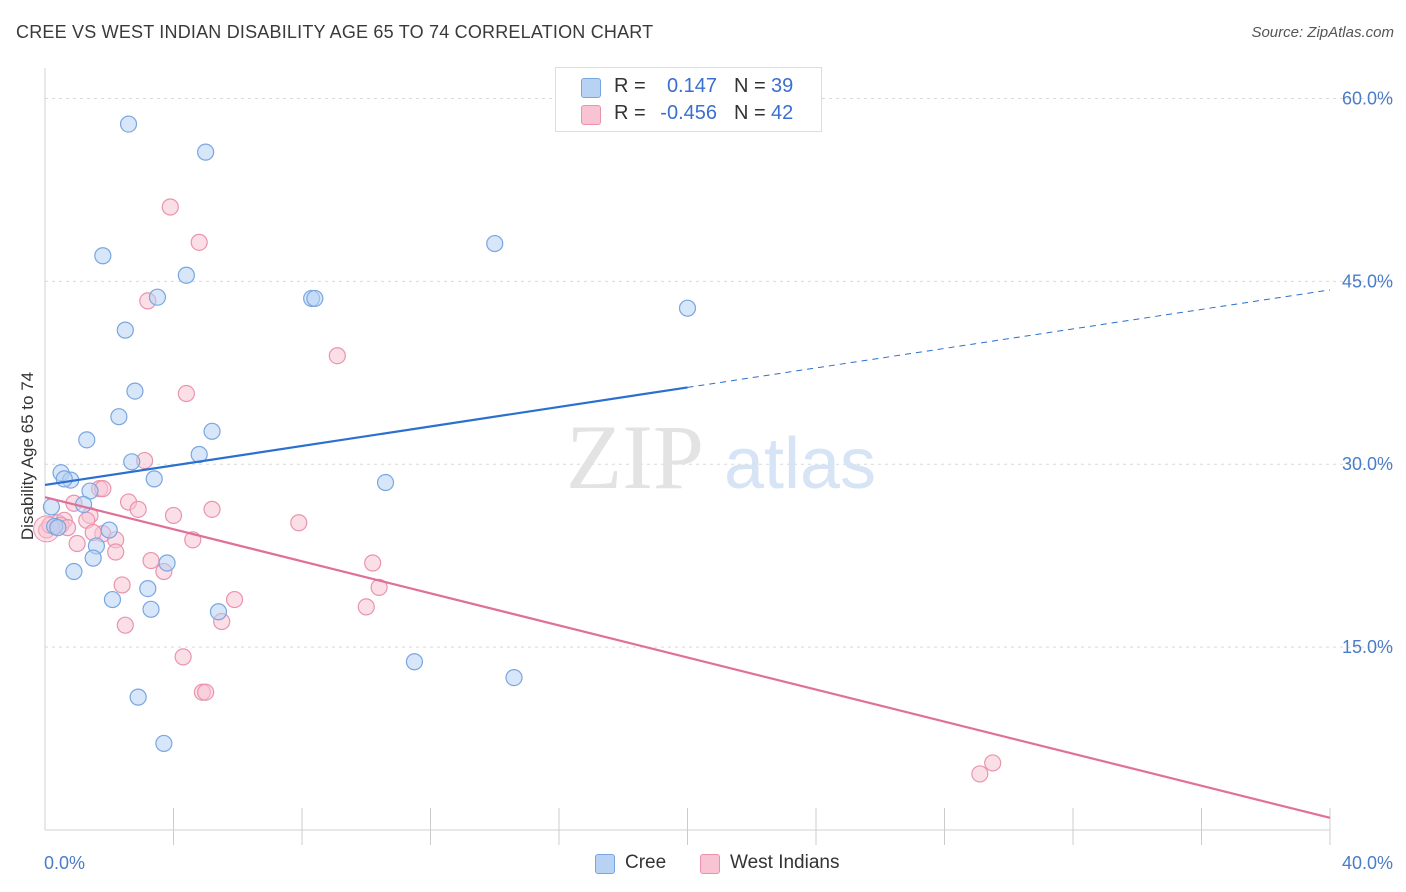  I want to click on y-tick-label: 15.0%, so click(1367, 647).